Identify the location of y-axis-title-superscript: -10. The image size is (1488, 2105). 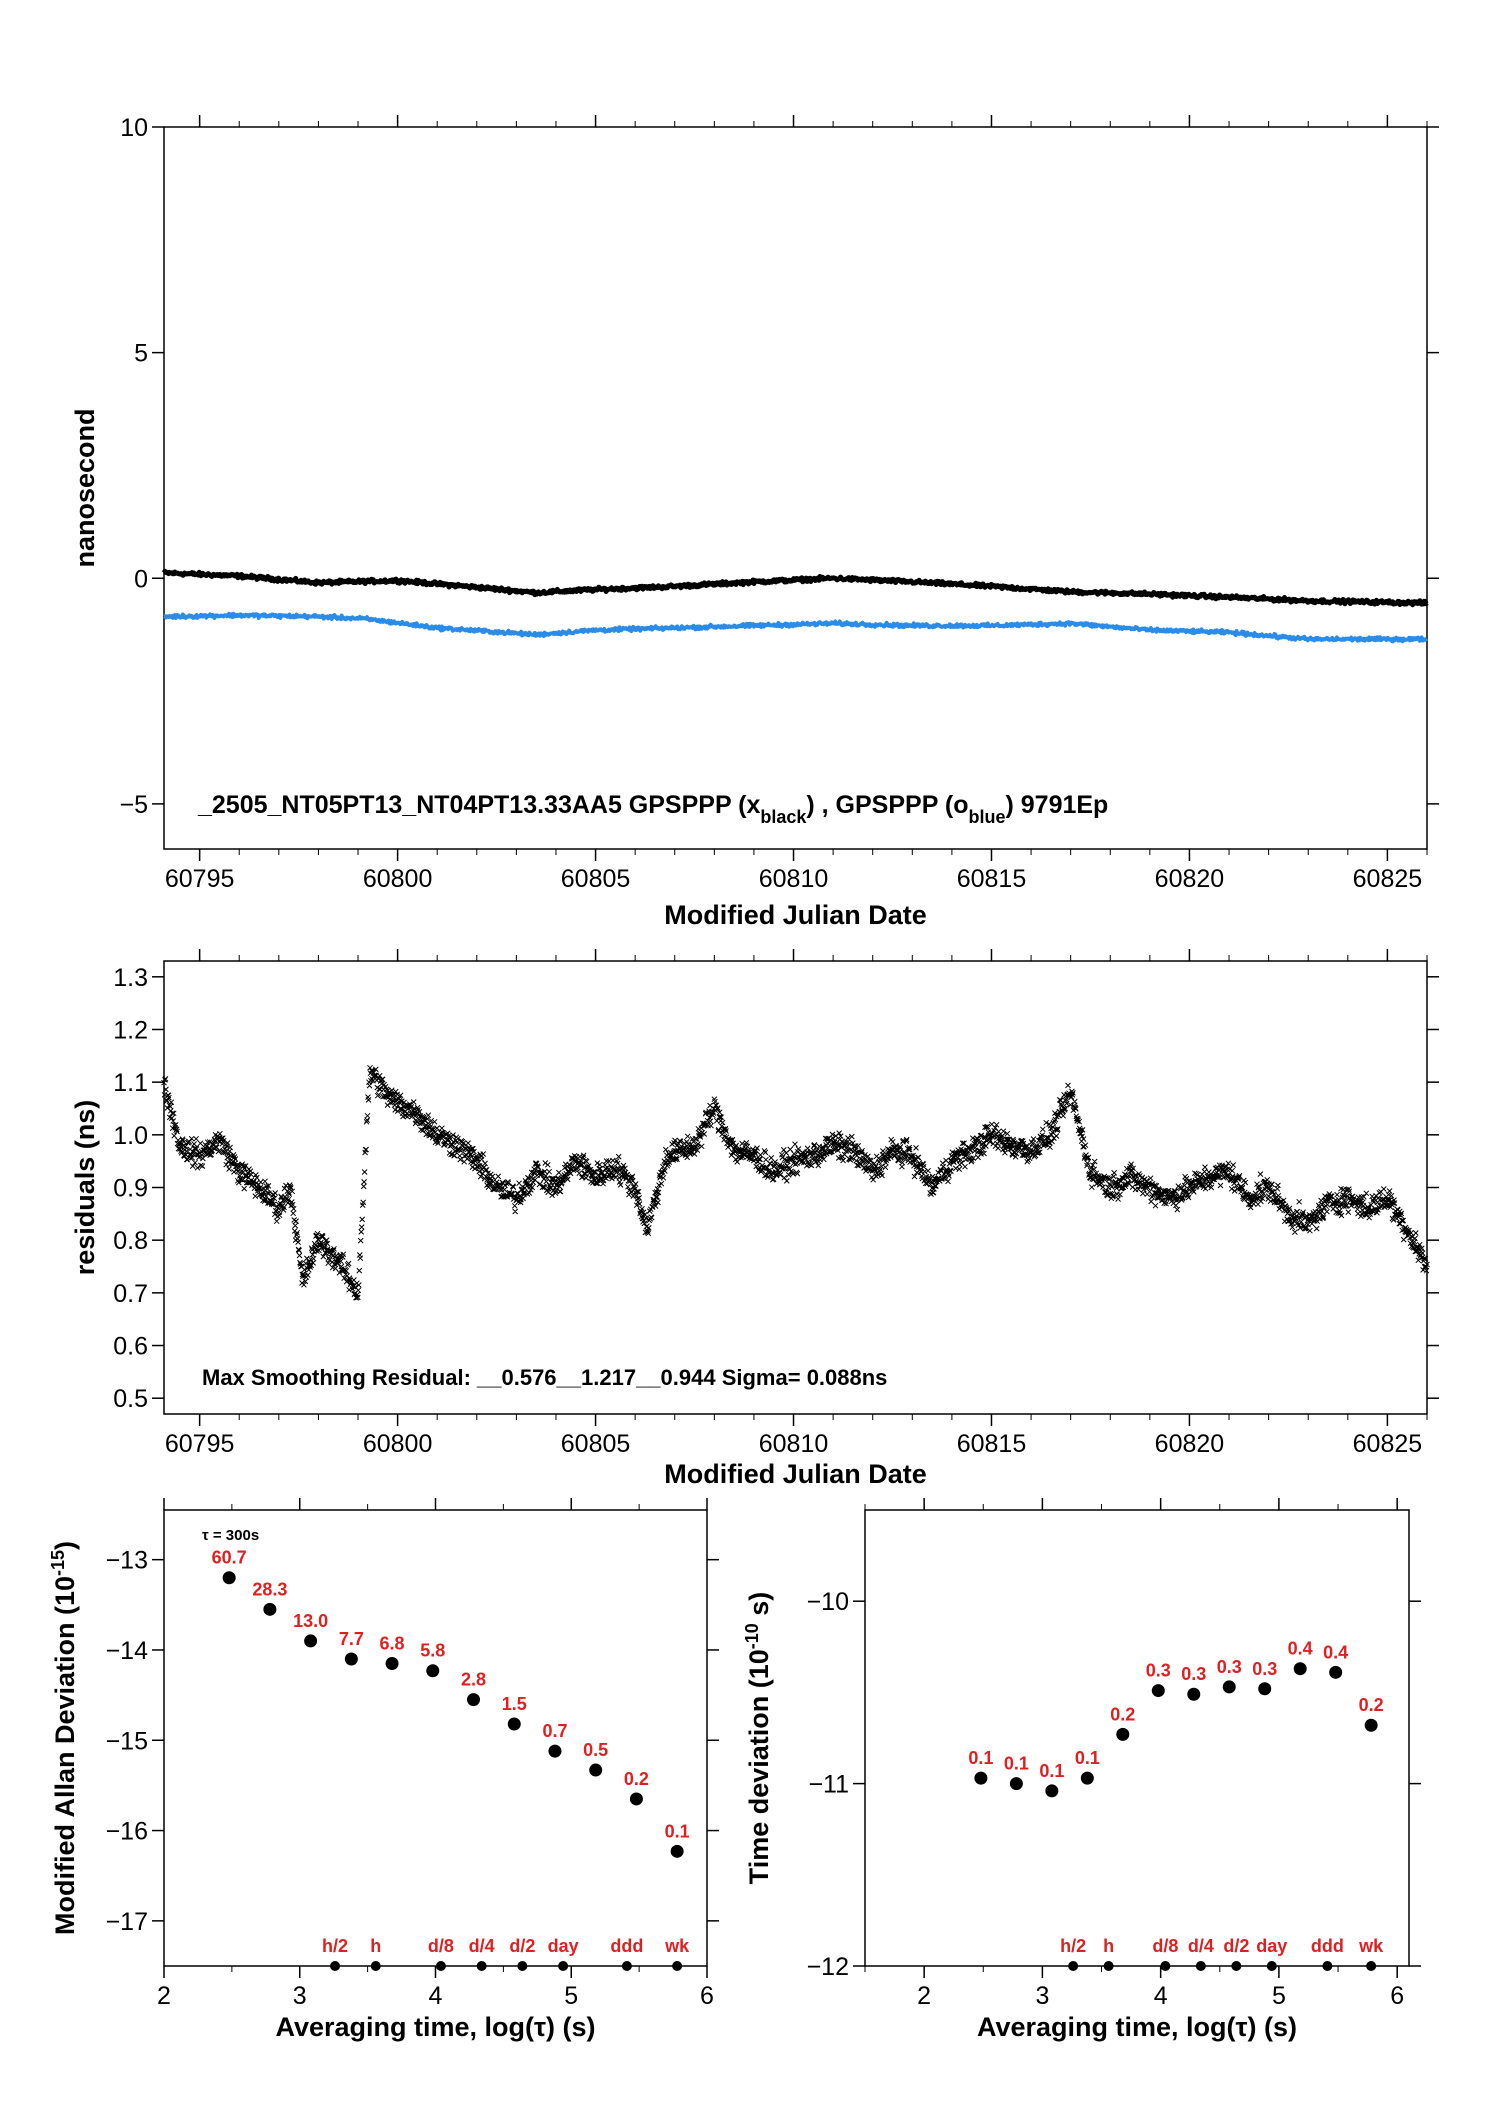
(752, 1636).